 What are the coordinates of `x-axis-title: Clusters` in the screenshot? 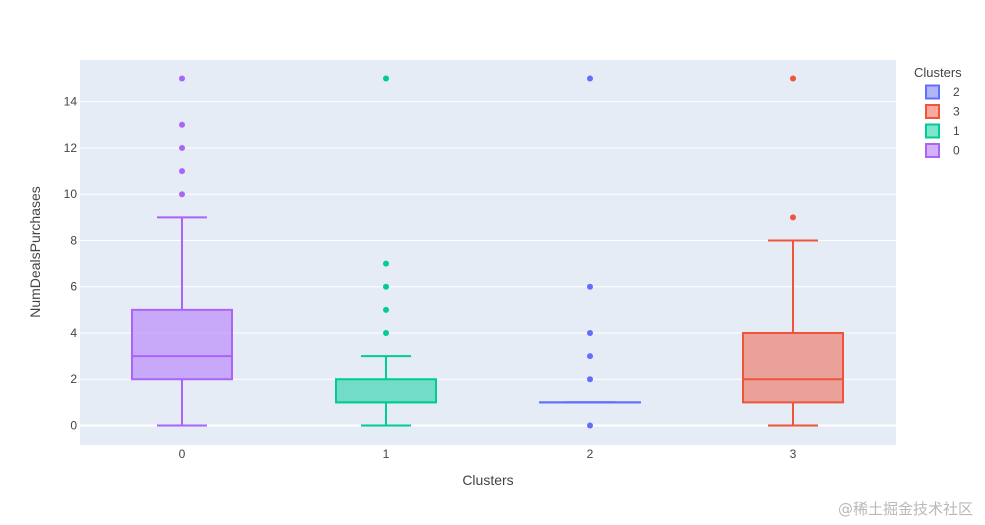 It's located at (487, 480).